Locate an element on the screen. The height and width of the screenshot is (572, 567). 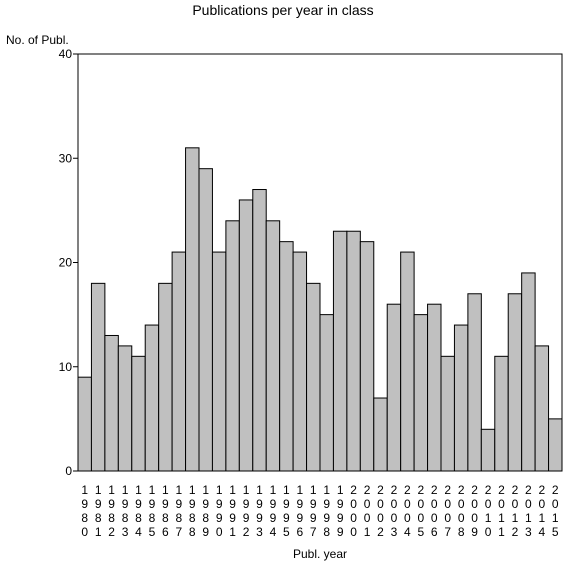
bar-1991 is located at coordinates (232, 346).